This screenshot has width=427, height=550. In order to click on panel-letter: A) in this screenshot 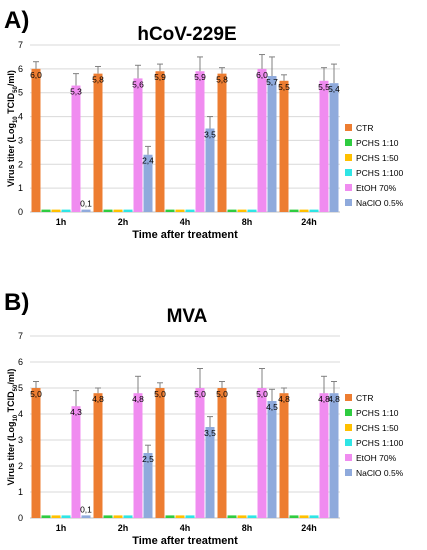, I will do `click(16, 20)`.